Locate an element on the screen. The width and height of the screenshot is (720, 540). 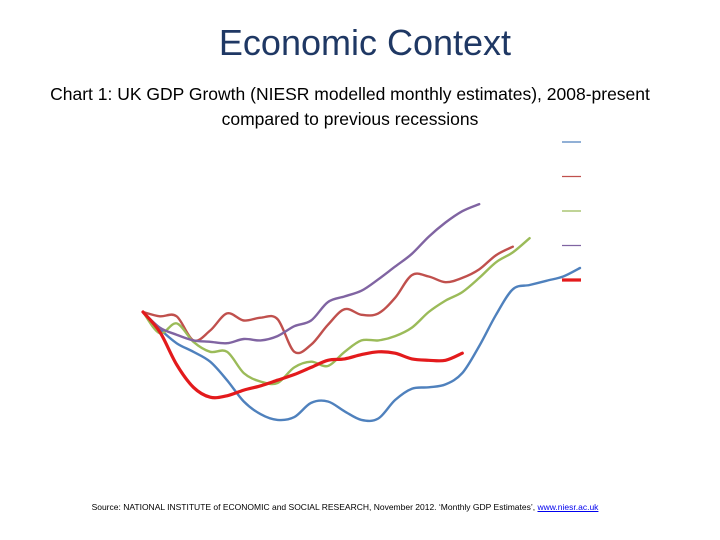
slide-title: Economic Context is located at coordinates (365, 42).